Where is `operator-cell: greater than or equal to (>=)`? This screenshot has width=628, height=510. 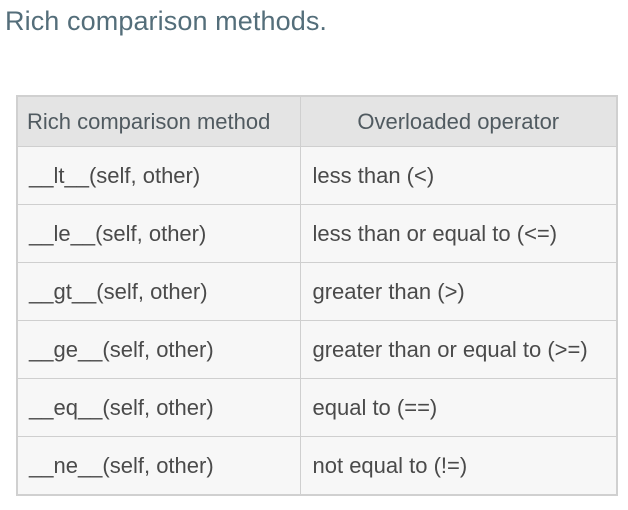 operator-cell: greater than or equal to (>=) is located at coordinates (457, 349).